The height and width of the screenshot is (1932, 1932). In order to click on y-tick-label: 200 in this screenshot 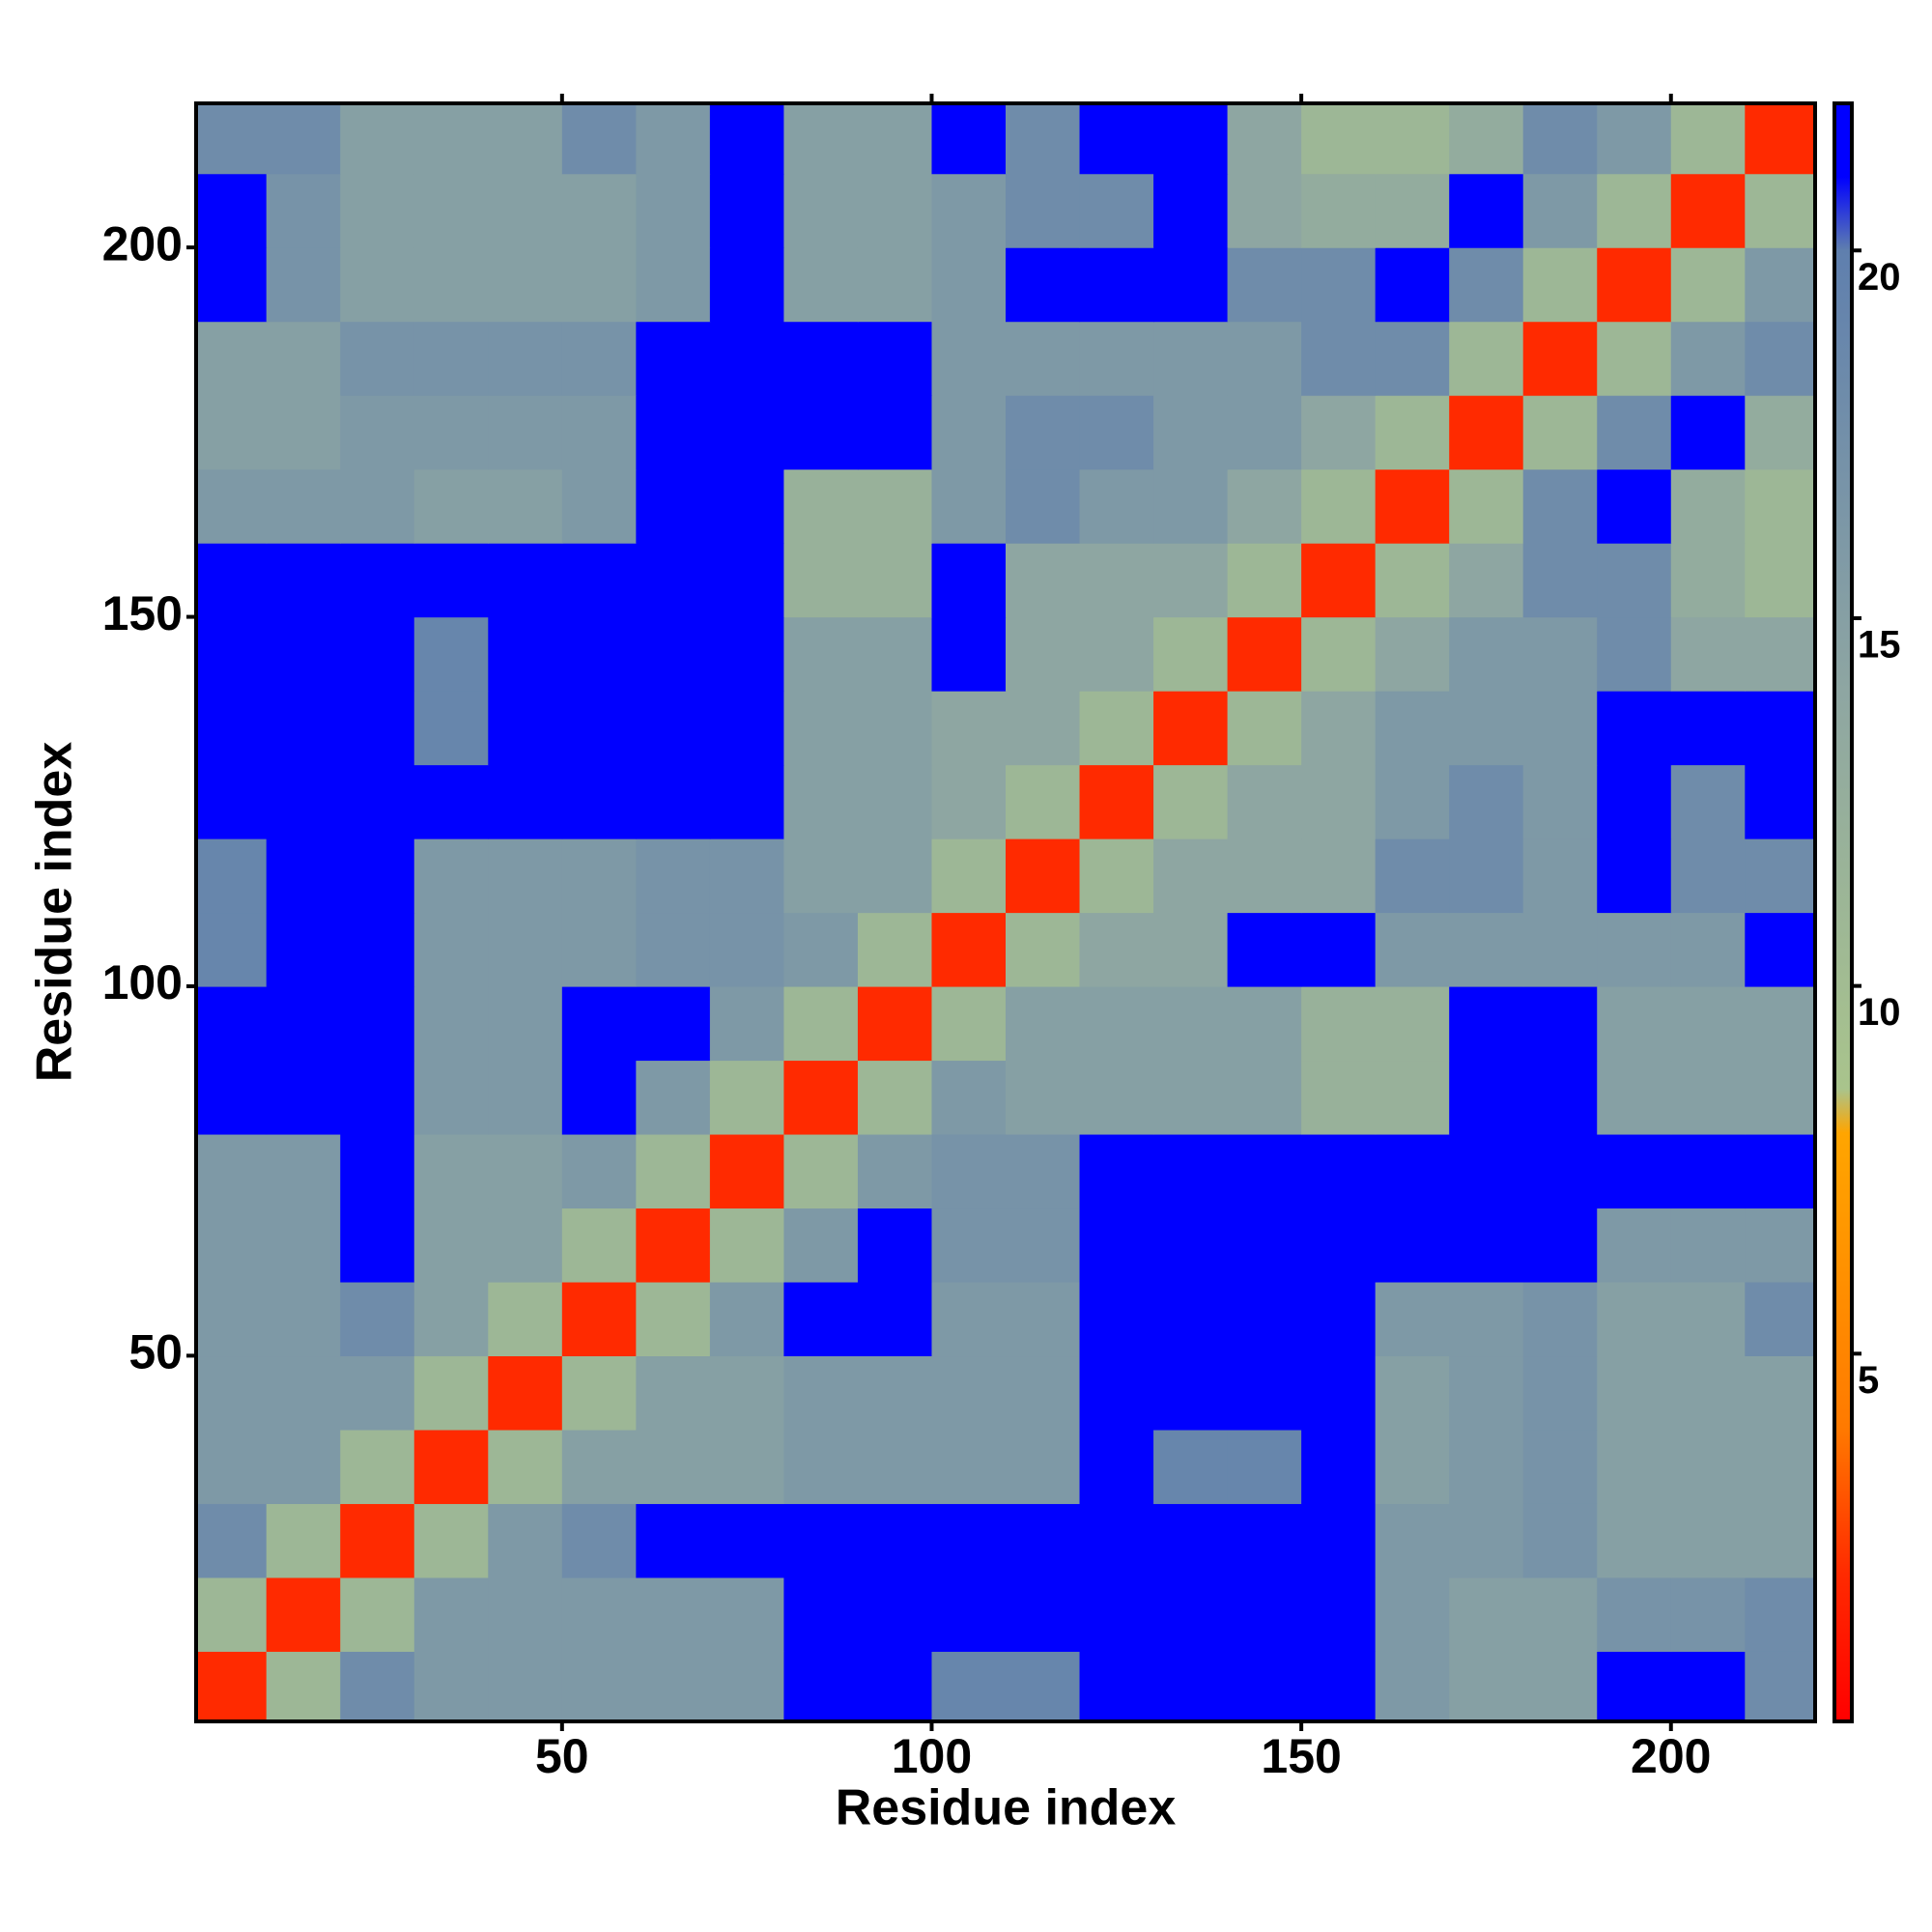, I will do `click(142, 243)`.